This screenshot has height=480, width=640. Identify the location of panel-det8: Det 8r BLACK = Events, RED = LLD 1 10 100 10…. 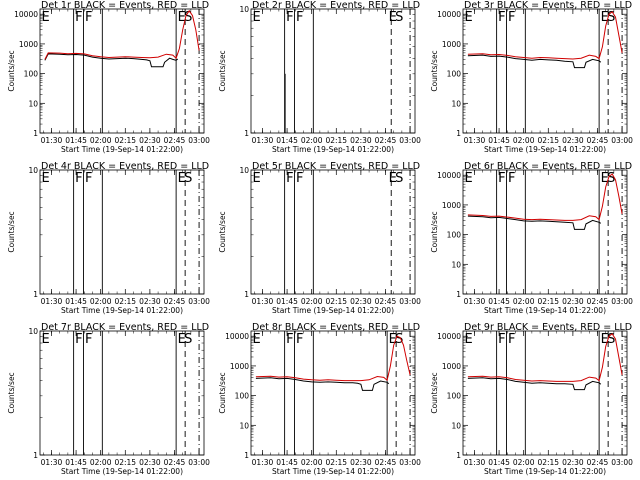
(319, 399).